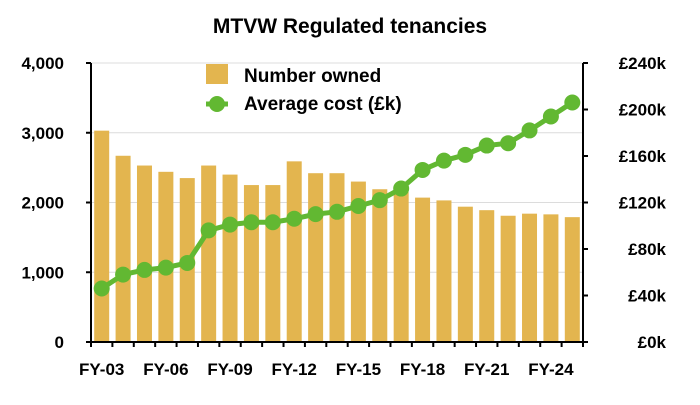 This screenshot has height=405, width=700. What do you see at coordinates (165, 369) in the screenshot?
I see `x-tick-label: FY-06` at bounding box center [165, 369].